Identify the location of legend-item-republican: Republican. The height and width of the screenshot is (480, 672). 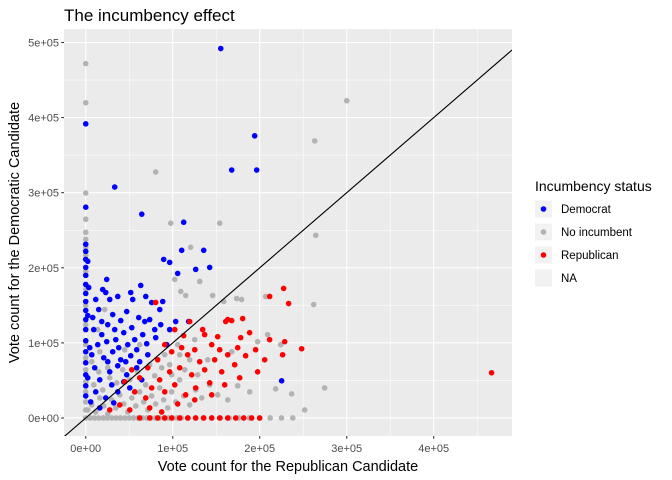
(577, 255).